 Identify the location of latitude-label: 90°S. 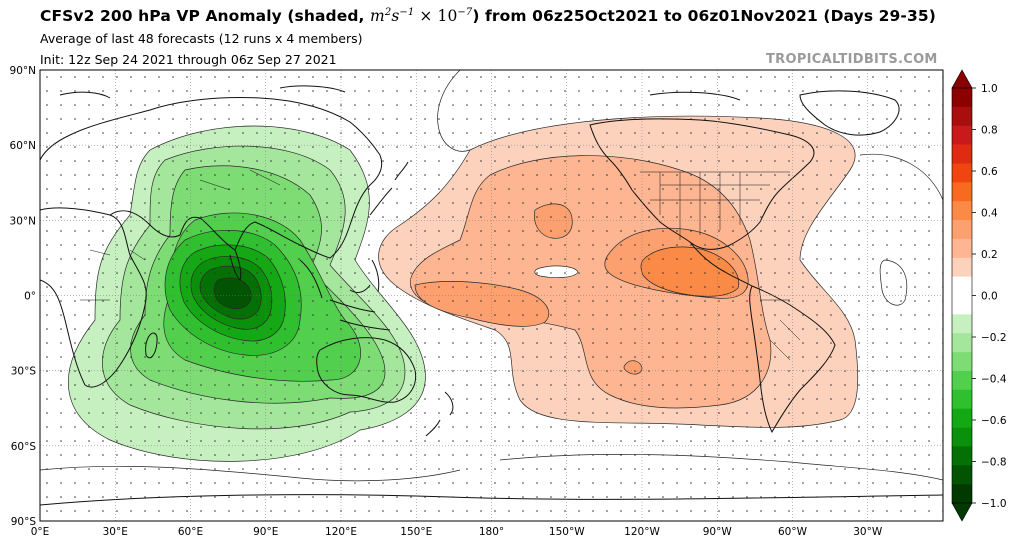
(24, 522).